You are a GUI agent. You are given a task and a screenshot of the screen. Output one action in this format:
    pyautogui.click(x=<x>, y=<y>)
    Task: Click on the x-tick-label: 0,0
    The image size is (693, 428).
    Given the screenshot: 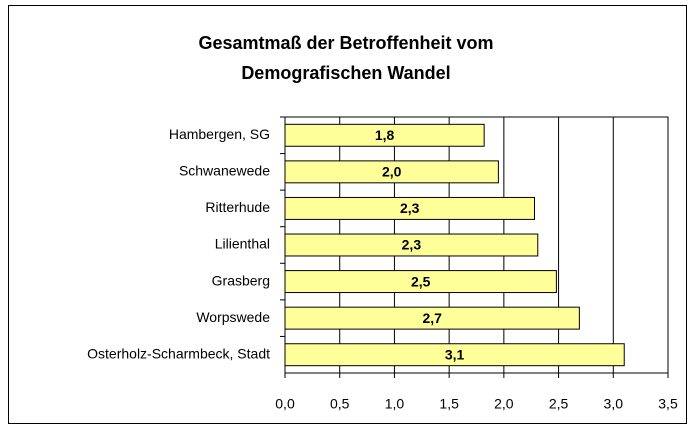 What is the action you would take?
    pyautogui.click(x=285, y=404)
    